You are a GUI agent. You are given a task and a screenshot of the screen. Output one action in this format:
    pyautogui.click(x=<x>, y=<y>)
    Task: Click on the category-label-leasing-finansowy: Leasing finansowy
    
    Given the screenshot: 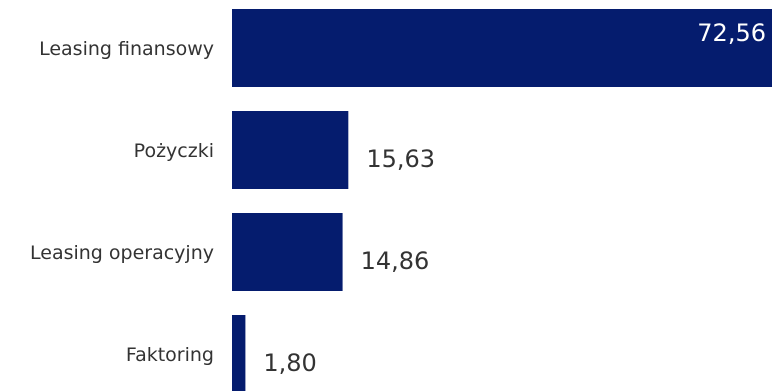 What is the action you would take?
    pyautogui.click(x=126, y=49)
    